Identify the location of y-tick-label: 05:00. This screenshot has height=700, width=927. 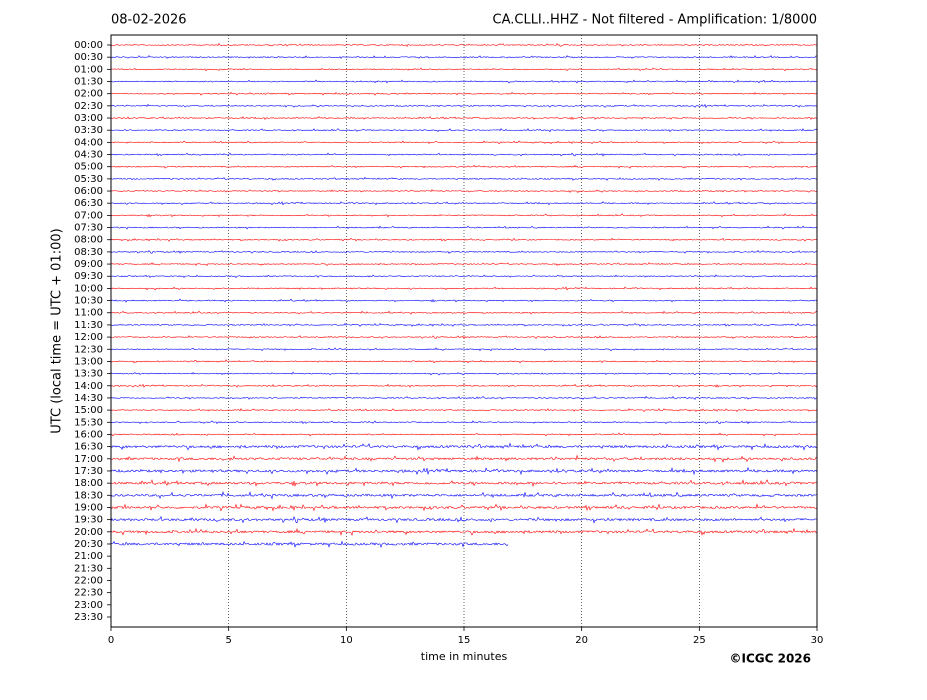
(88, 167).